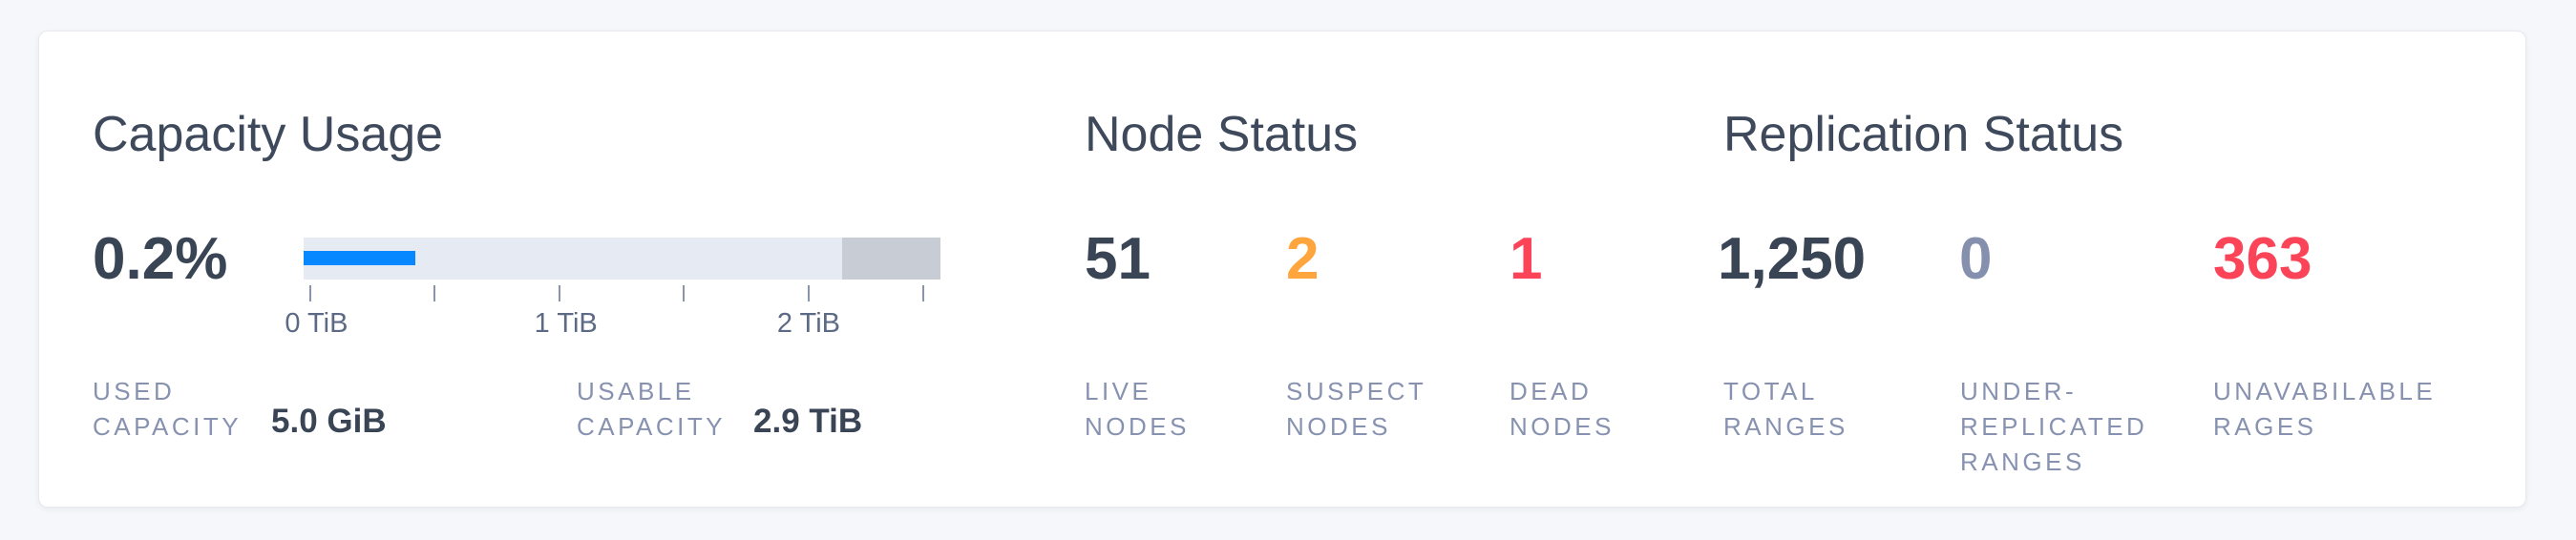 The width and height of the screenshot is (2576, 540). Describe the element at coordinates (891, 259) in the screenshot. I see `capacity-reserved-bar` at that location.